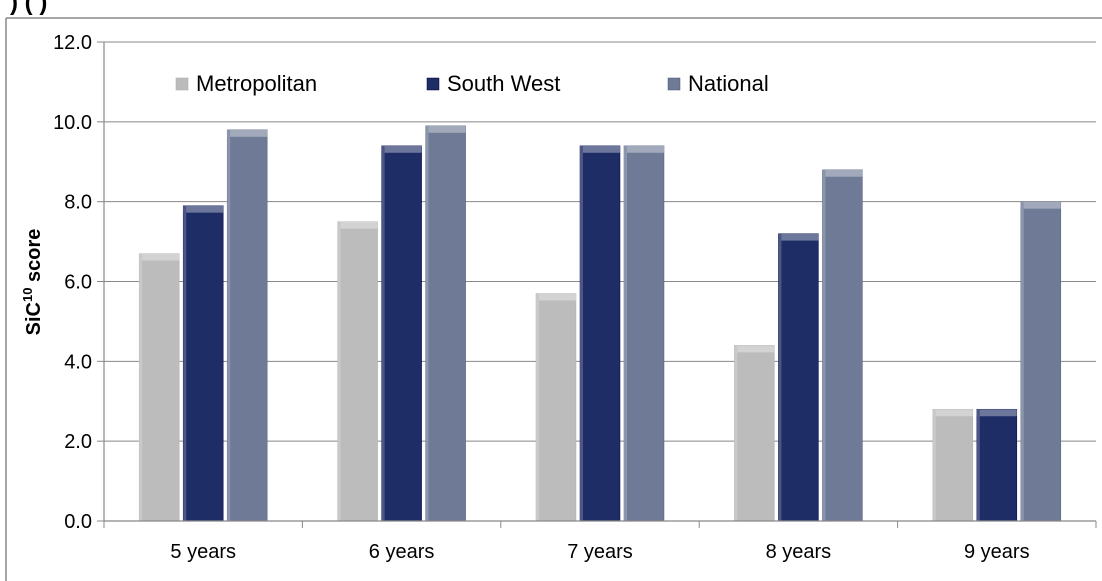 The height and width of the screenshot is (581, 1102). Describe the element at coordinates (798, 377) in the screenshot. I see `bar-south-west-8-years` at that location.